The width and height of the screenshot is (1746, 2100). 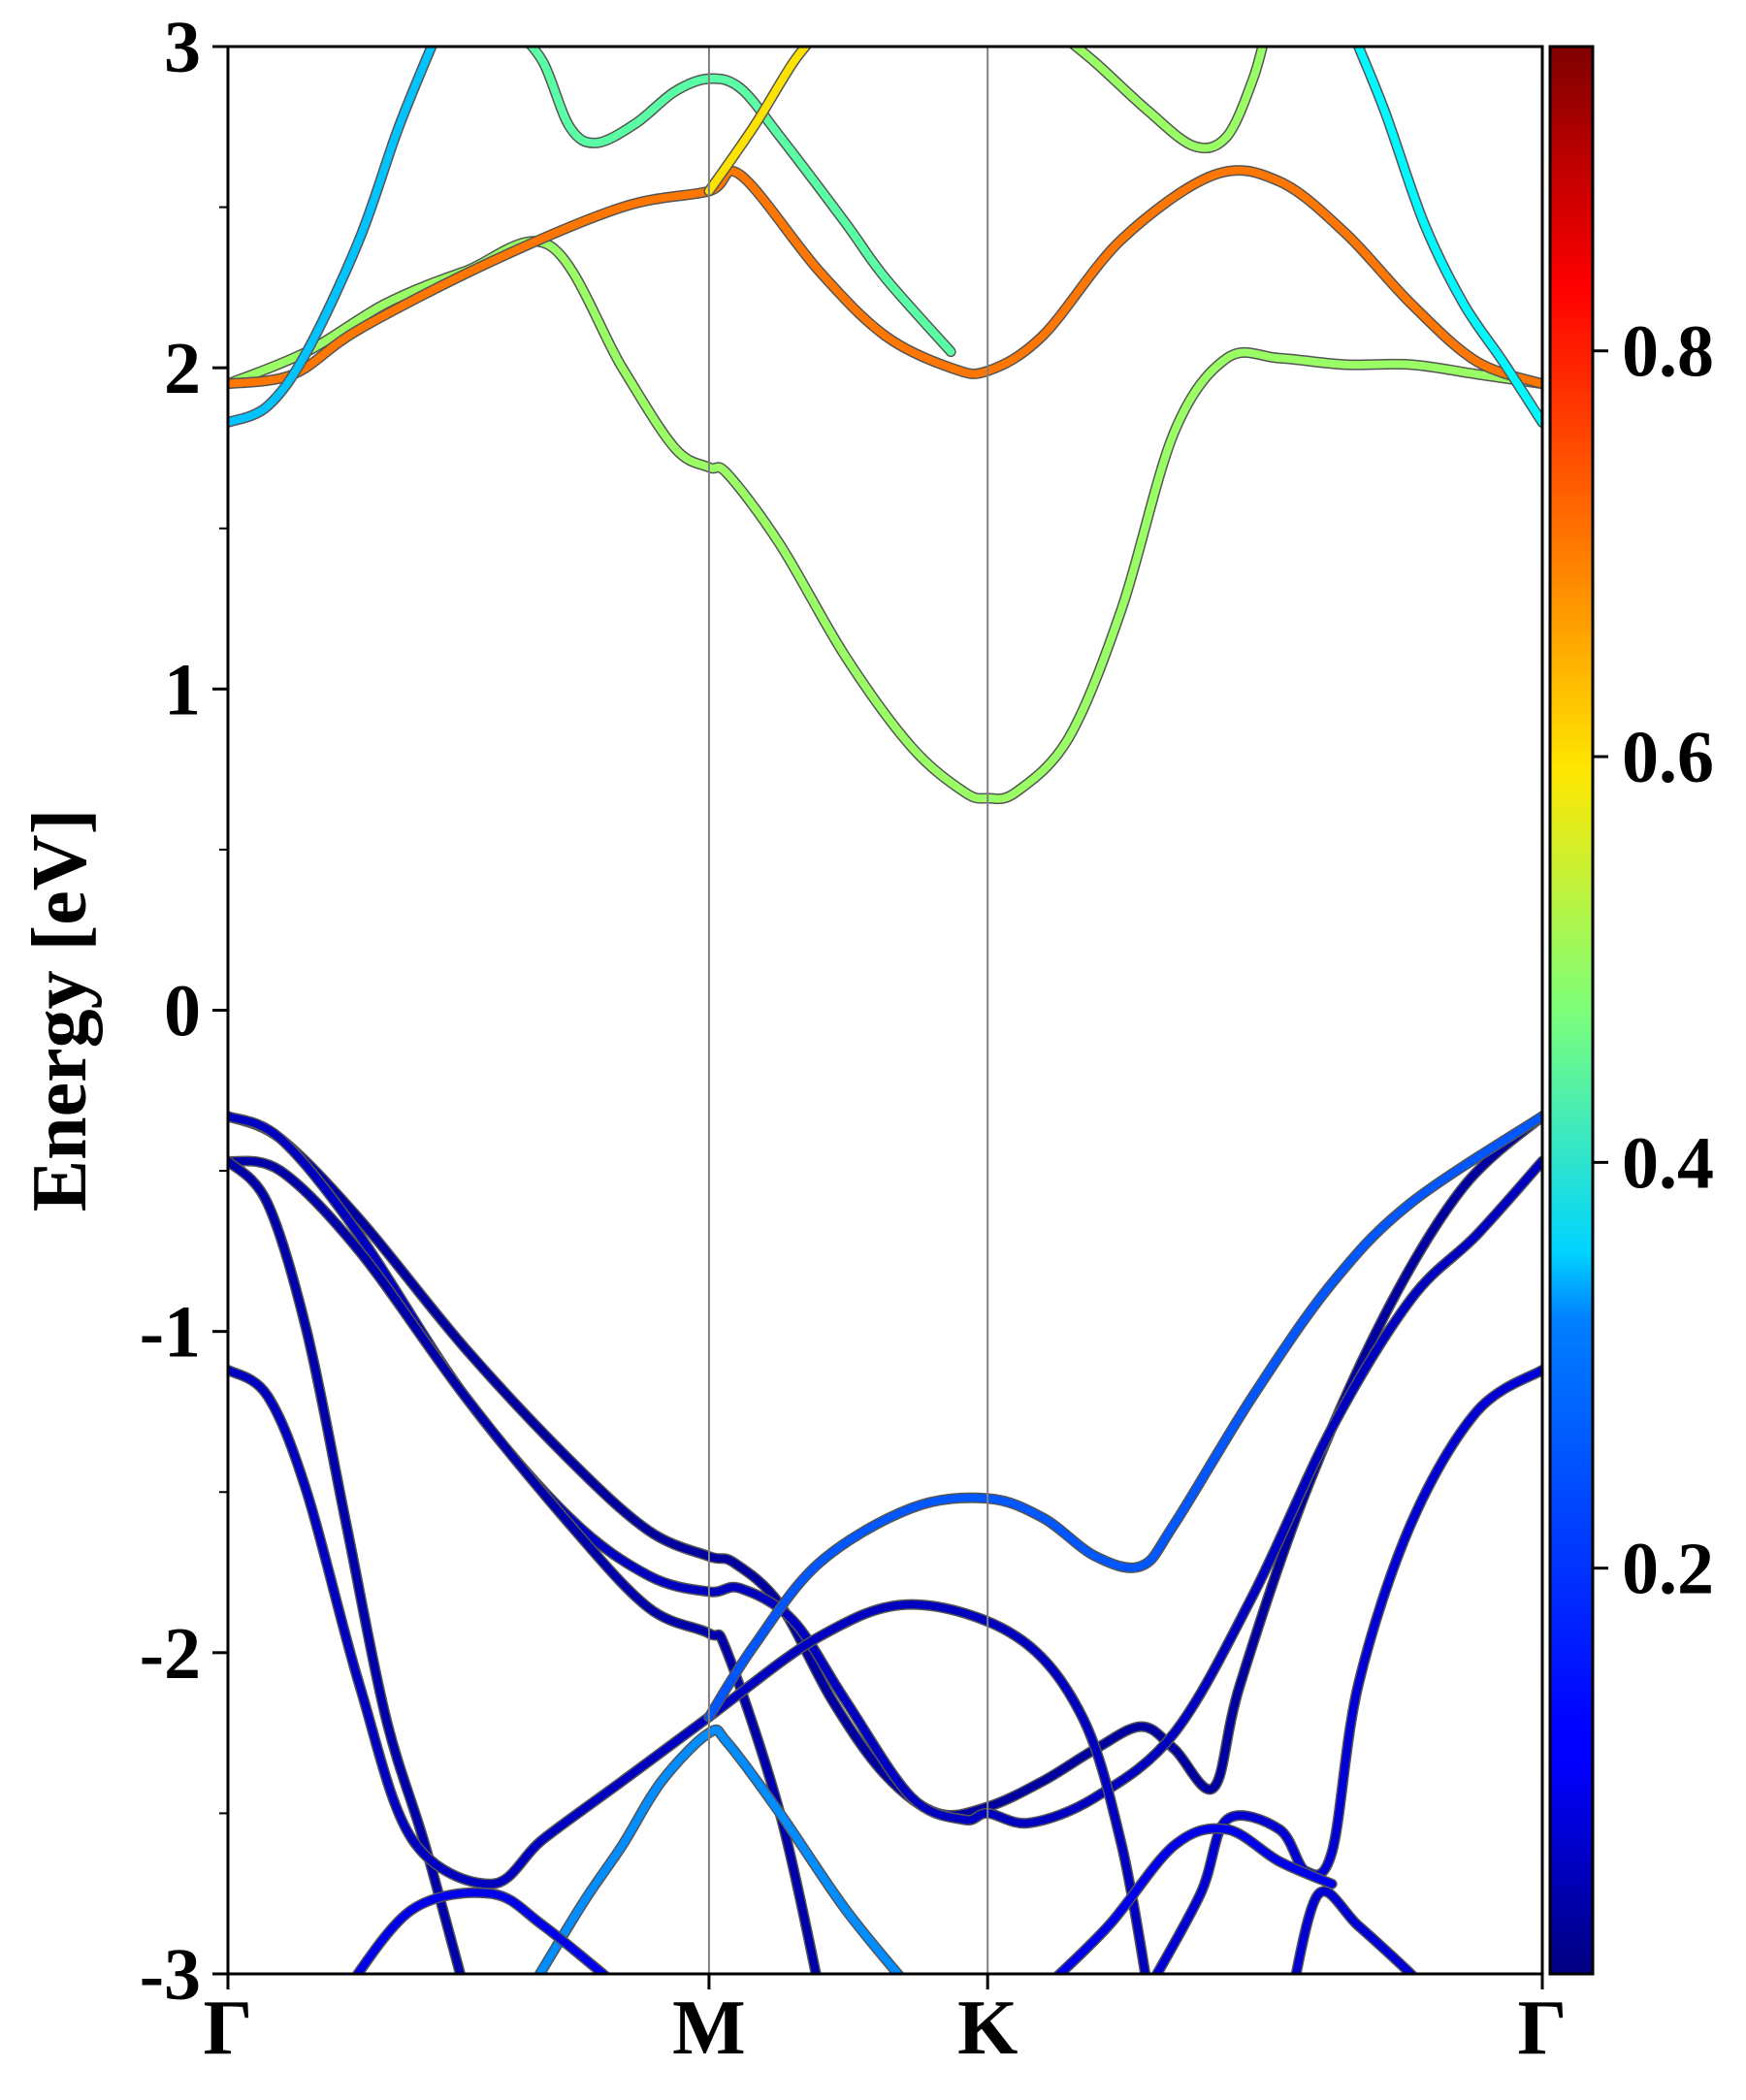 What do you see at coordinates (848, 1010) in the screenshot?
I see `kpoint-separators` at bounding box center [848, 1010].